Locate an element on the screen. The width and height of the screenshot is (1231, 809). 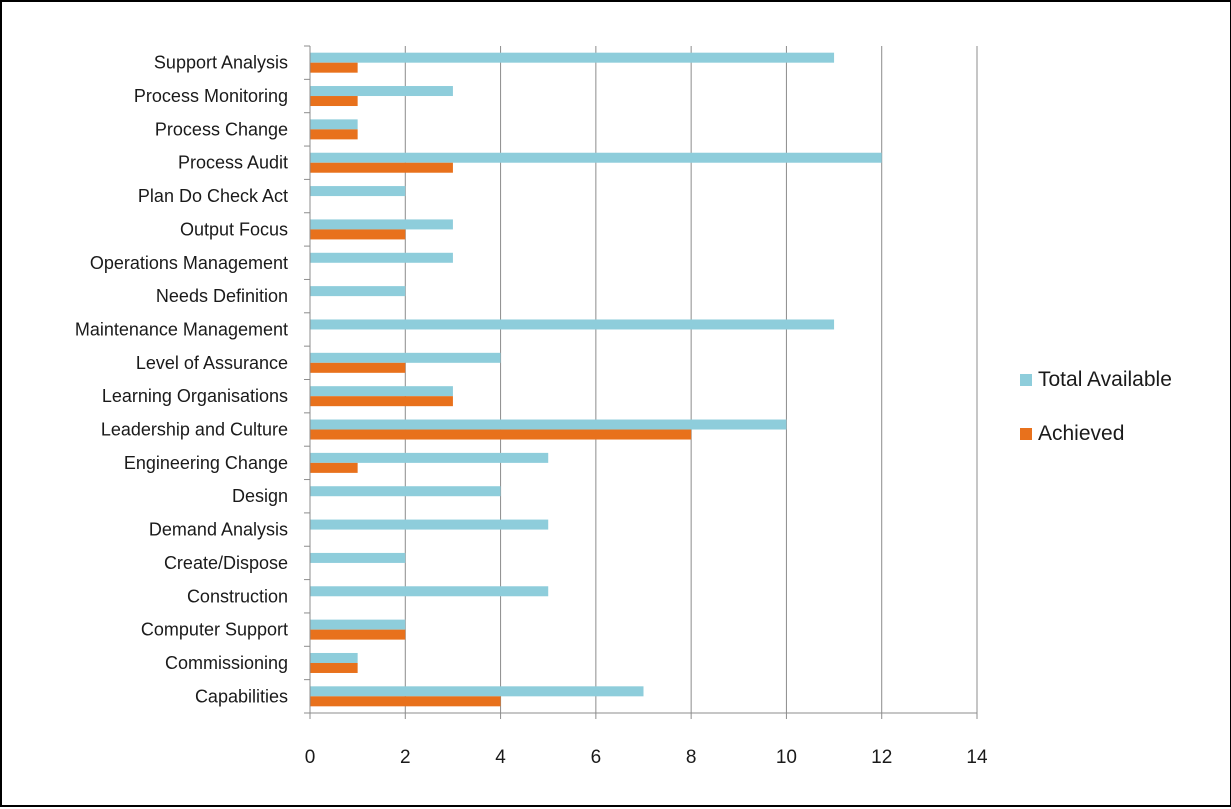
category-label: Create/Dispose is located at coordinates (226, 563).